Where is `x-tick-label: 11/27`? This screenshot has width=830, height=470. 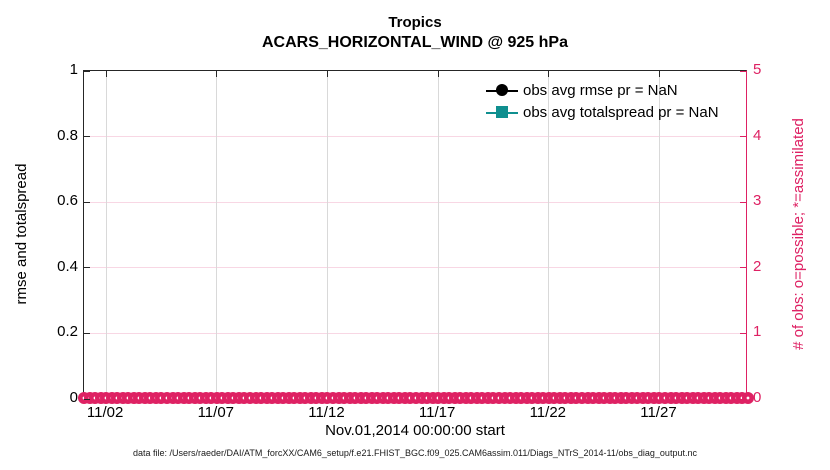
x-tick-label: 11/27 is located at coordinates (658, 412).